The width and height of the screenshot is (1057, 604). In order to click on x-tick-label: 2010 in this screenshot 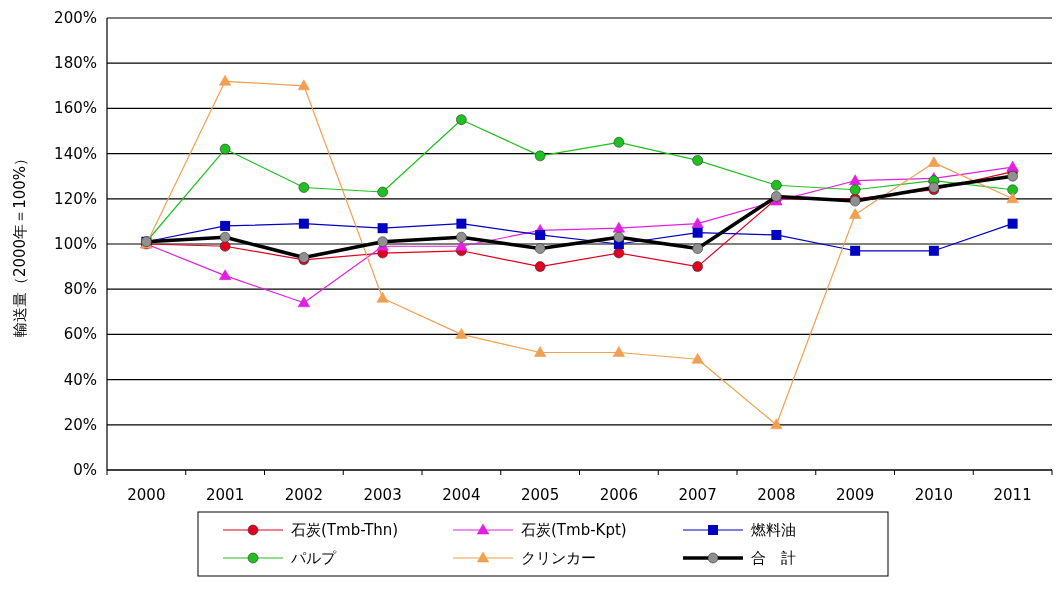, I will do `click(933, 495)`.